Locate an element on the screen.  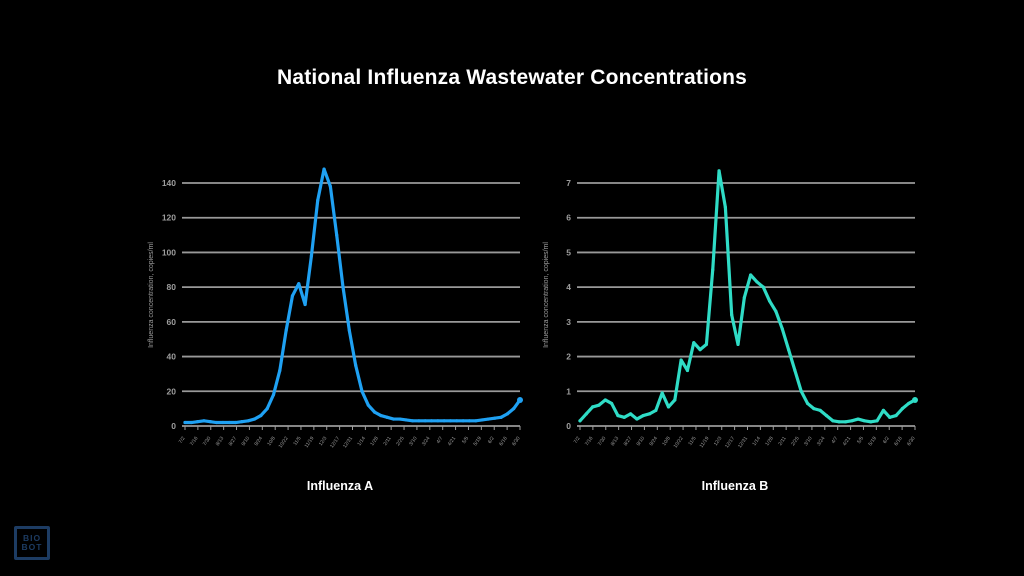
biobot-logo: BIO BOT is located at coordinates (32, 543).